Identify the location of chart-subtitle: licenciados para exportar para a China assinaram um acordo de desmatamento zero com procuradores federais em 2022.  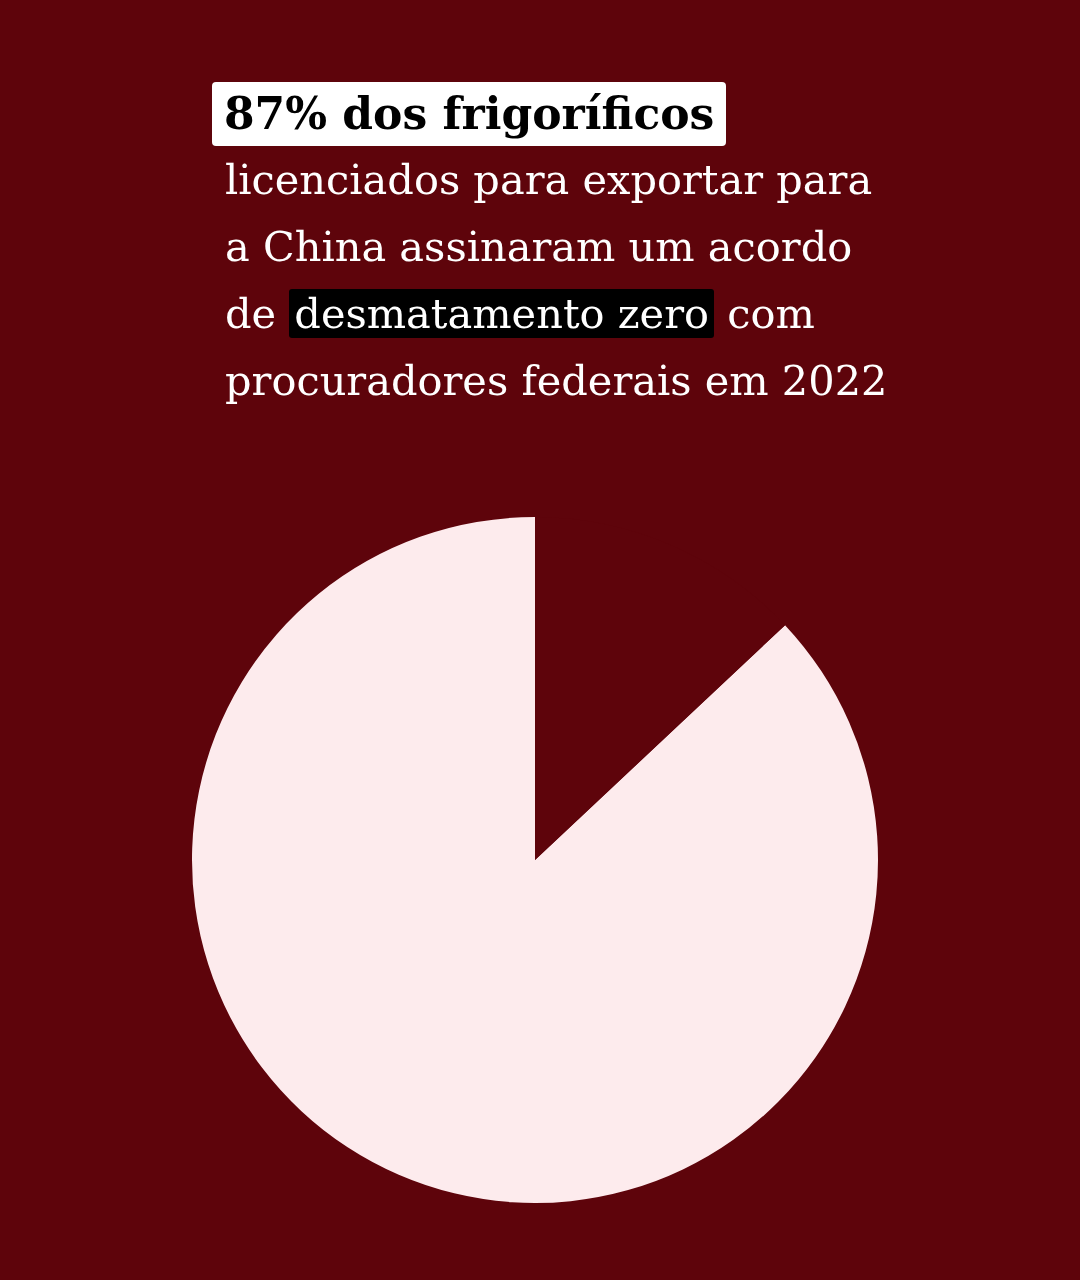
(556, 280).